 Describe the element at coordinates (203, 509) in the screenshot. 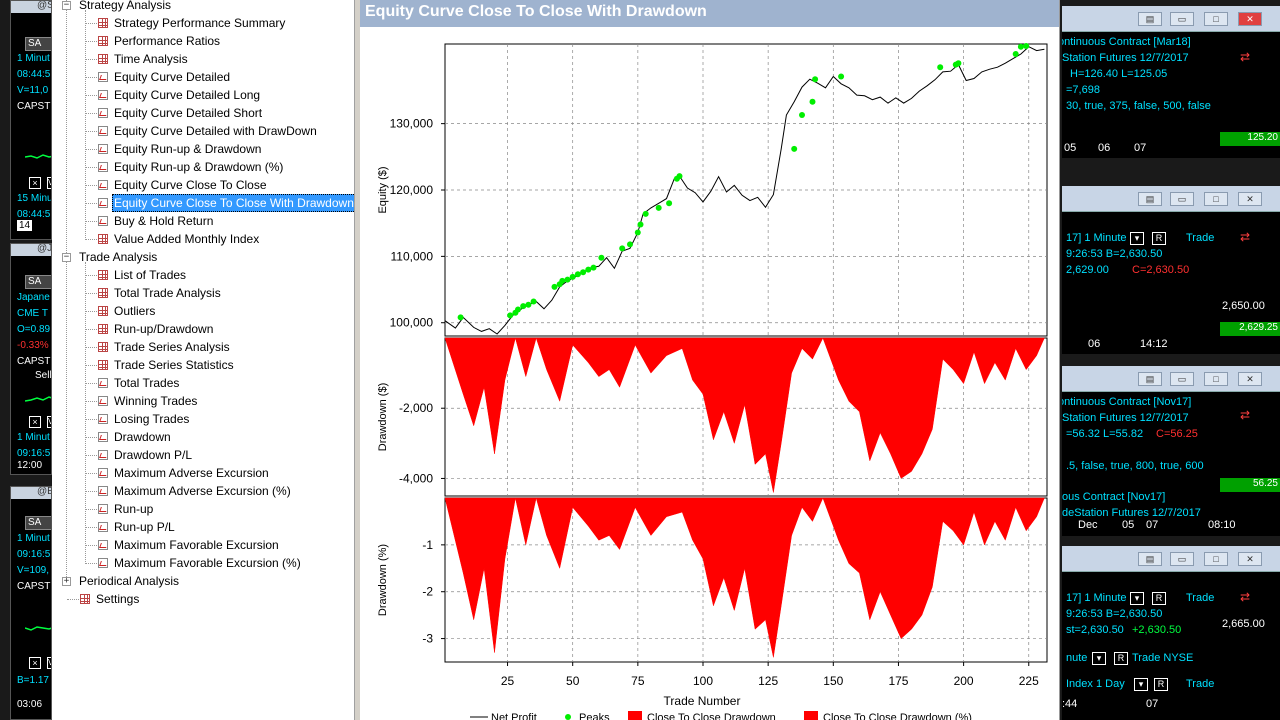

I see `tree-item-run-up: Run-up` at that location.